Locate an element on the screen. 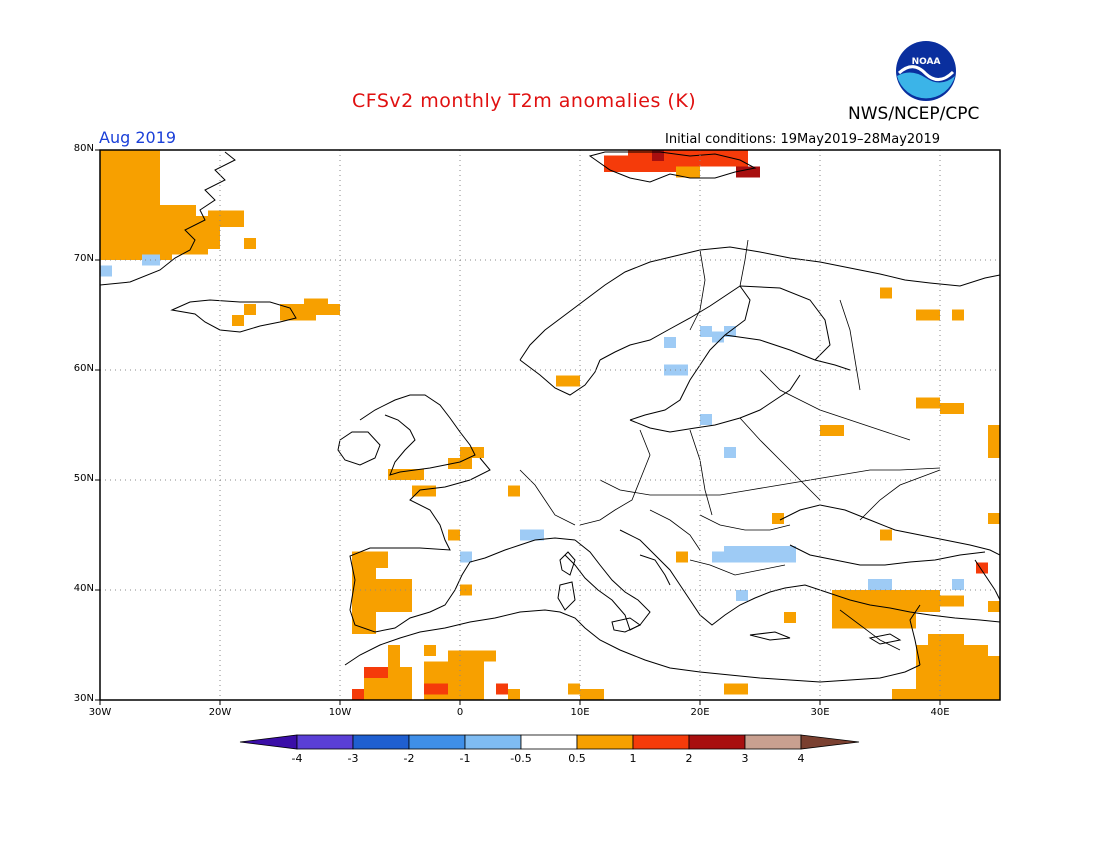  lon-label: 30W is located at coordinates (100, 712).